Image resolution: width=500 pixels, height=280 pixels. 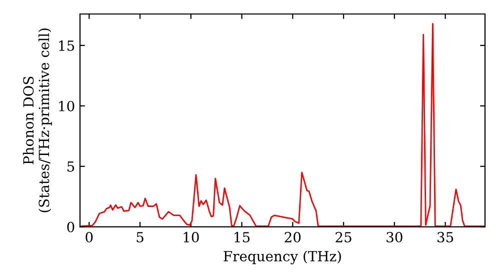 What do you see at coordinates (140, 237) in the screenshot?
I see `x-tick-label: 5` at bounding box center [140, 237].